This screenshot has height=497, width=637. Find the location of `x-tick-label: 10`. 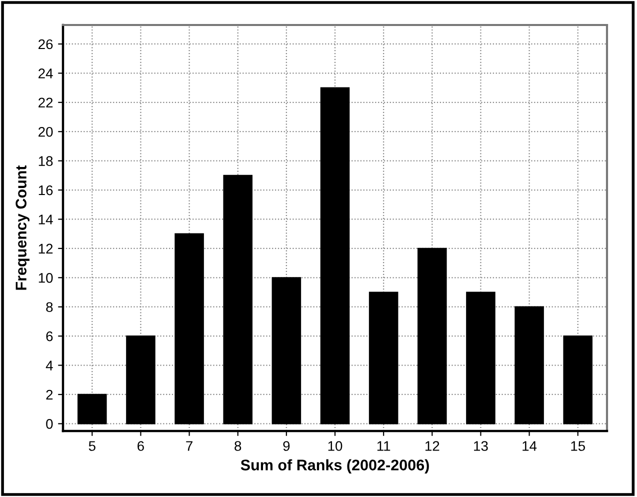

x-tick-label: 10 is located at coordinates (335, 446).